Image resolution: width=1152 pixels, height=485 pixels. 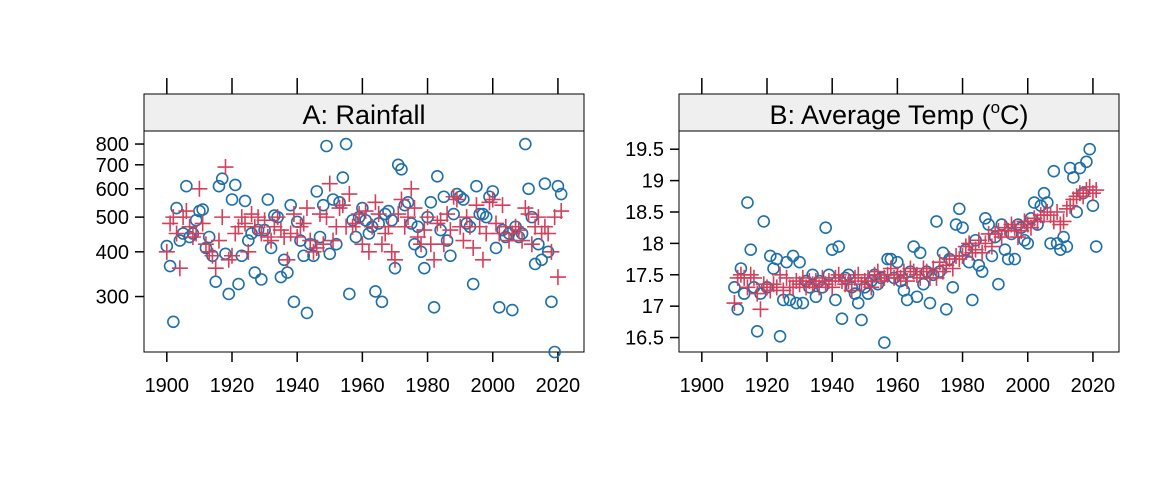 I want to click on panel-b-points, so click(x=915, y=245).